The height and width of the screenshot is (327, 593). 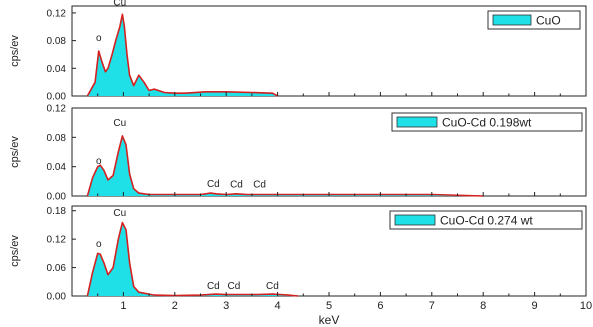 I want to click on panel-3-peak-label-3: Cd, so click(x=234, y=286).